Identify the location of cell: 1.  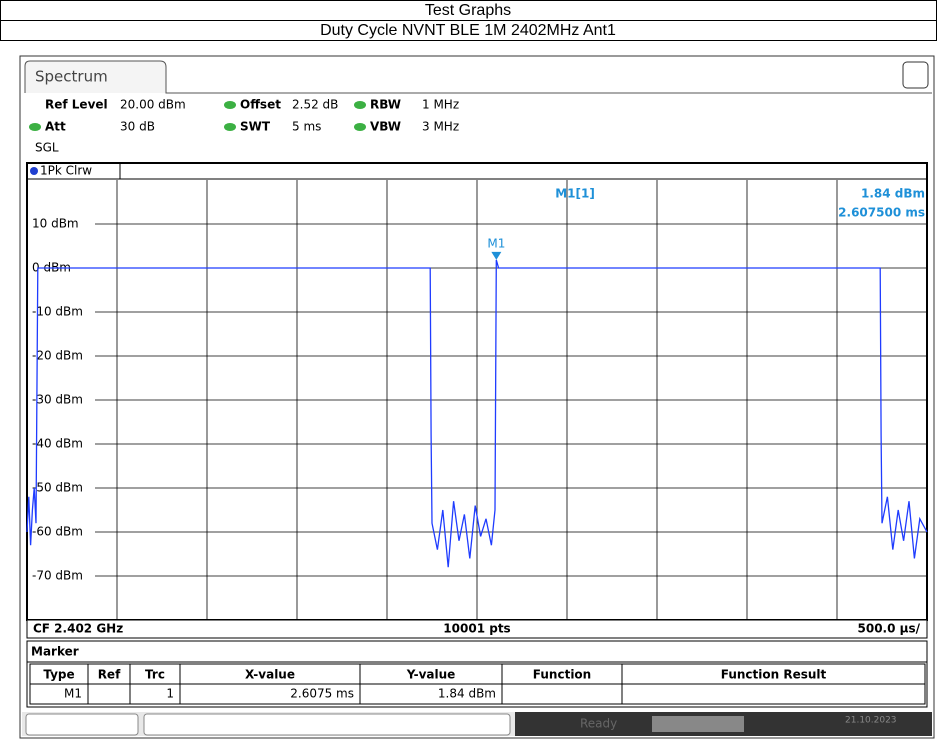
(170, 694).